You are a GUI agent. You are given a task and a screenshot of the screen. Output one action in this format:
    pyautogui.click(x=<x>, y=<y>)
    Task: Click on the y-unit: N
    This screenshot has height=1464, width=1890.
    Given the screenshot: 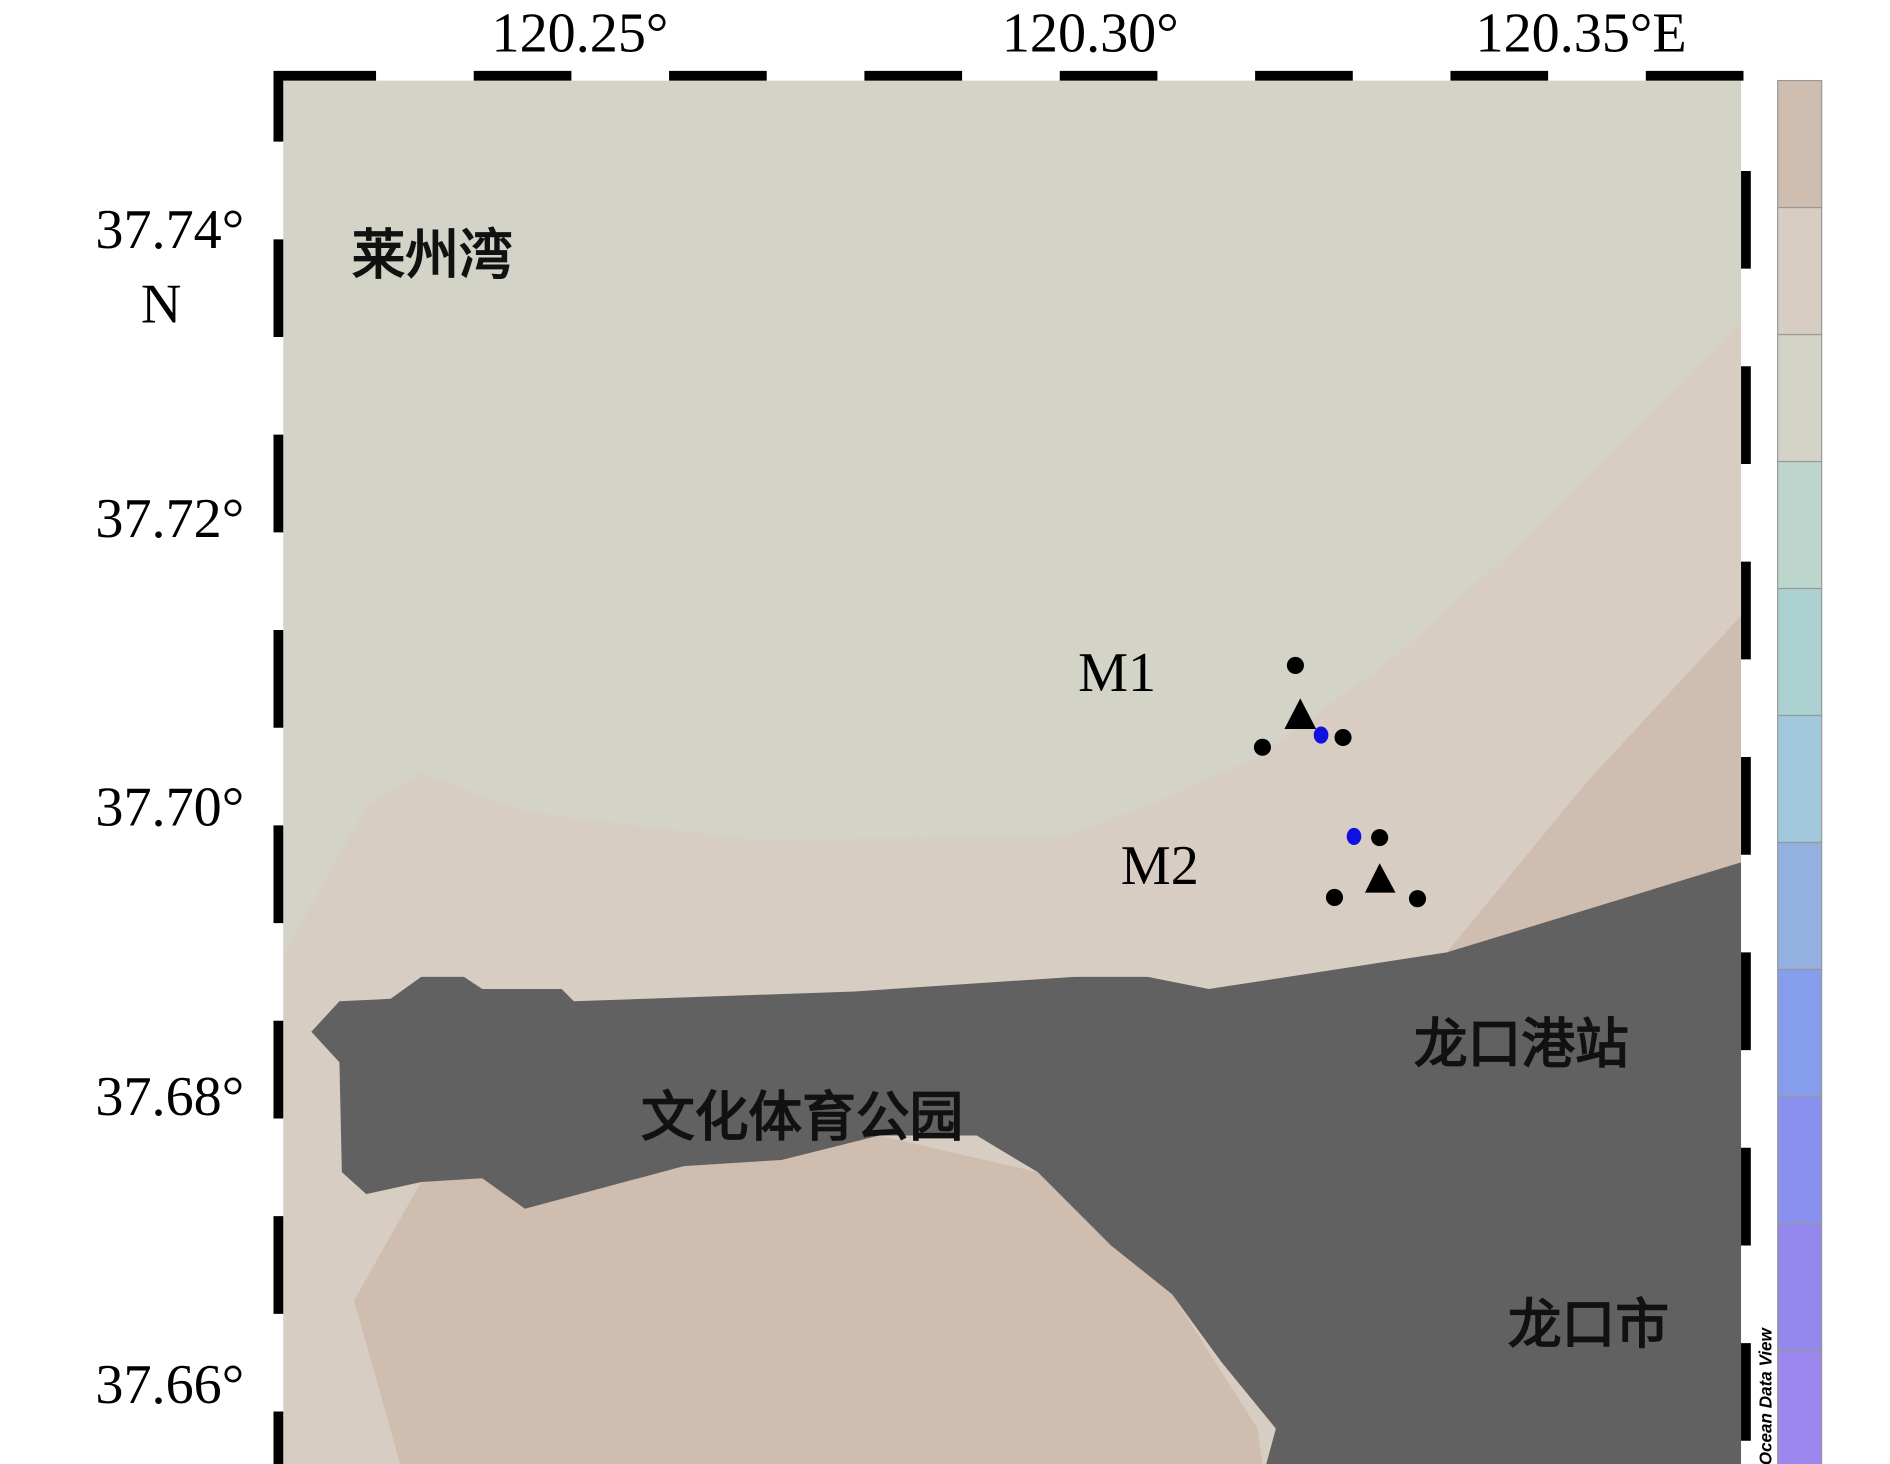 What is the action you would take?
    pyautogui.click(x=161, y=304)
    